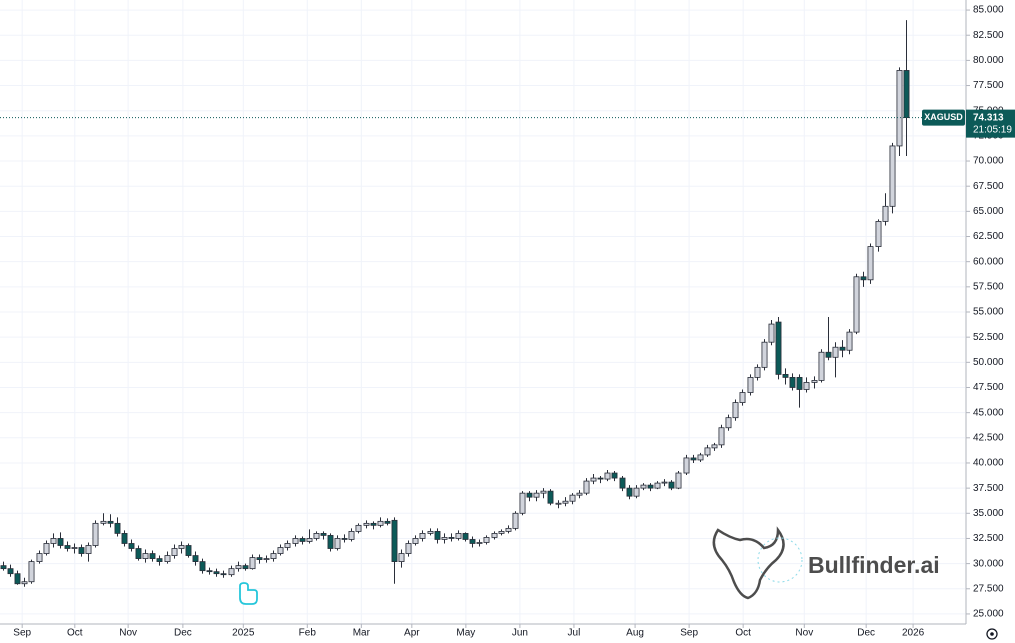 This screenshot has height=643, width=1015. I want to click on x-tick-label: Aug, so click(635, 633).